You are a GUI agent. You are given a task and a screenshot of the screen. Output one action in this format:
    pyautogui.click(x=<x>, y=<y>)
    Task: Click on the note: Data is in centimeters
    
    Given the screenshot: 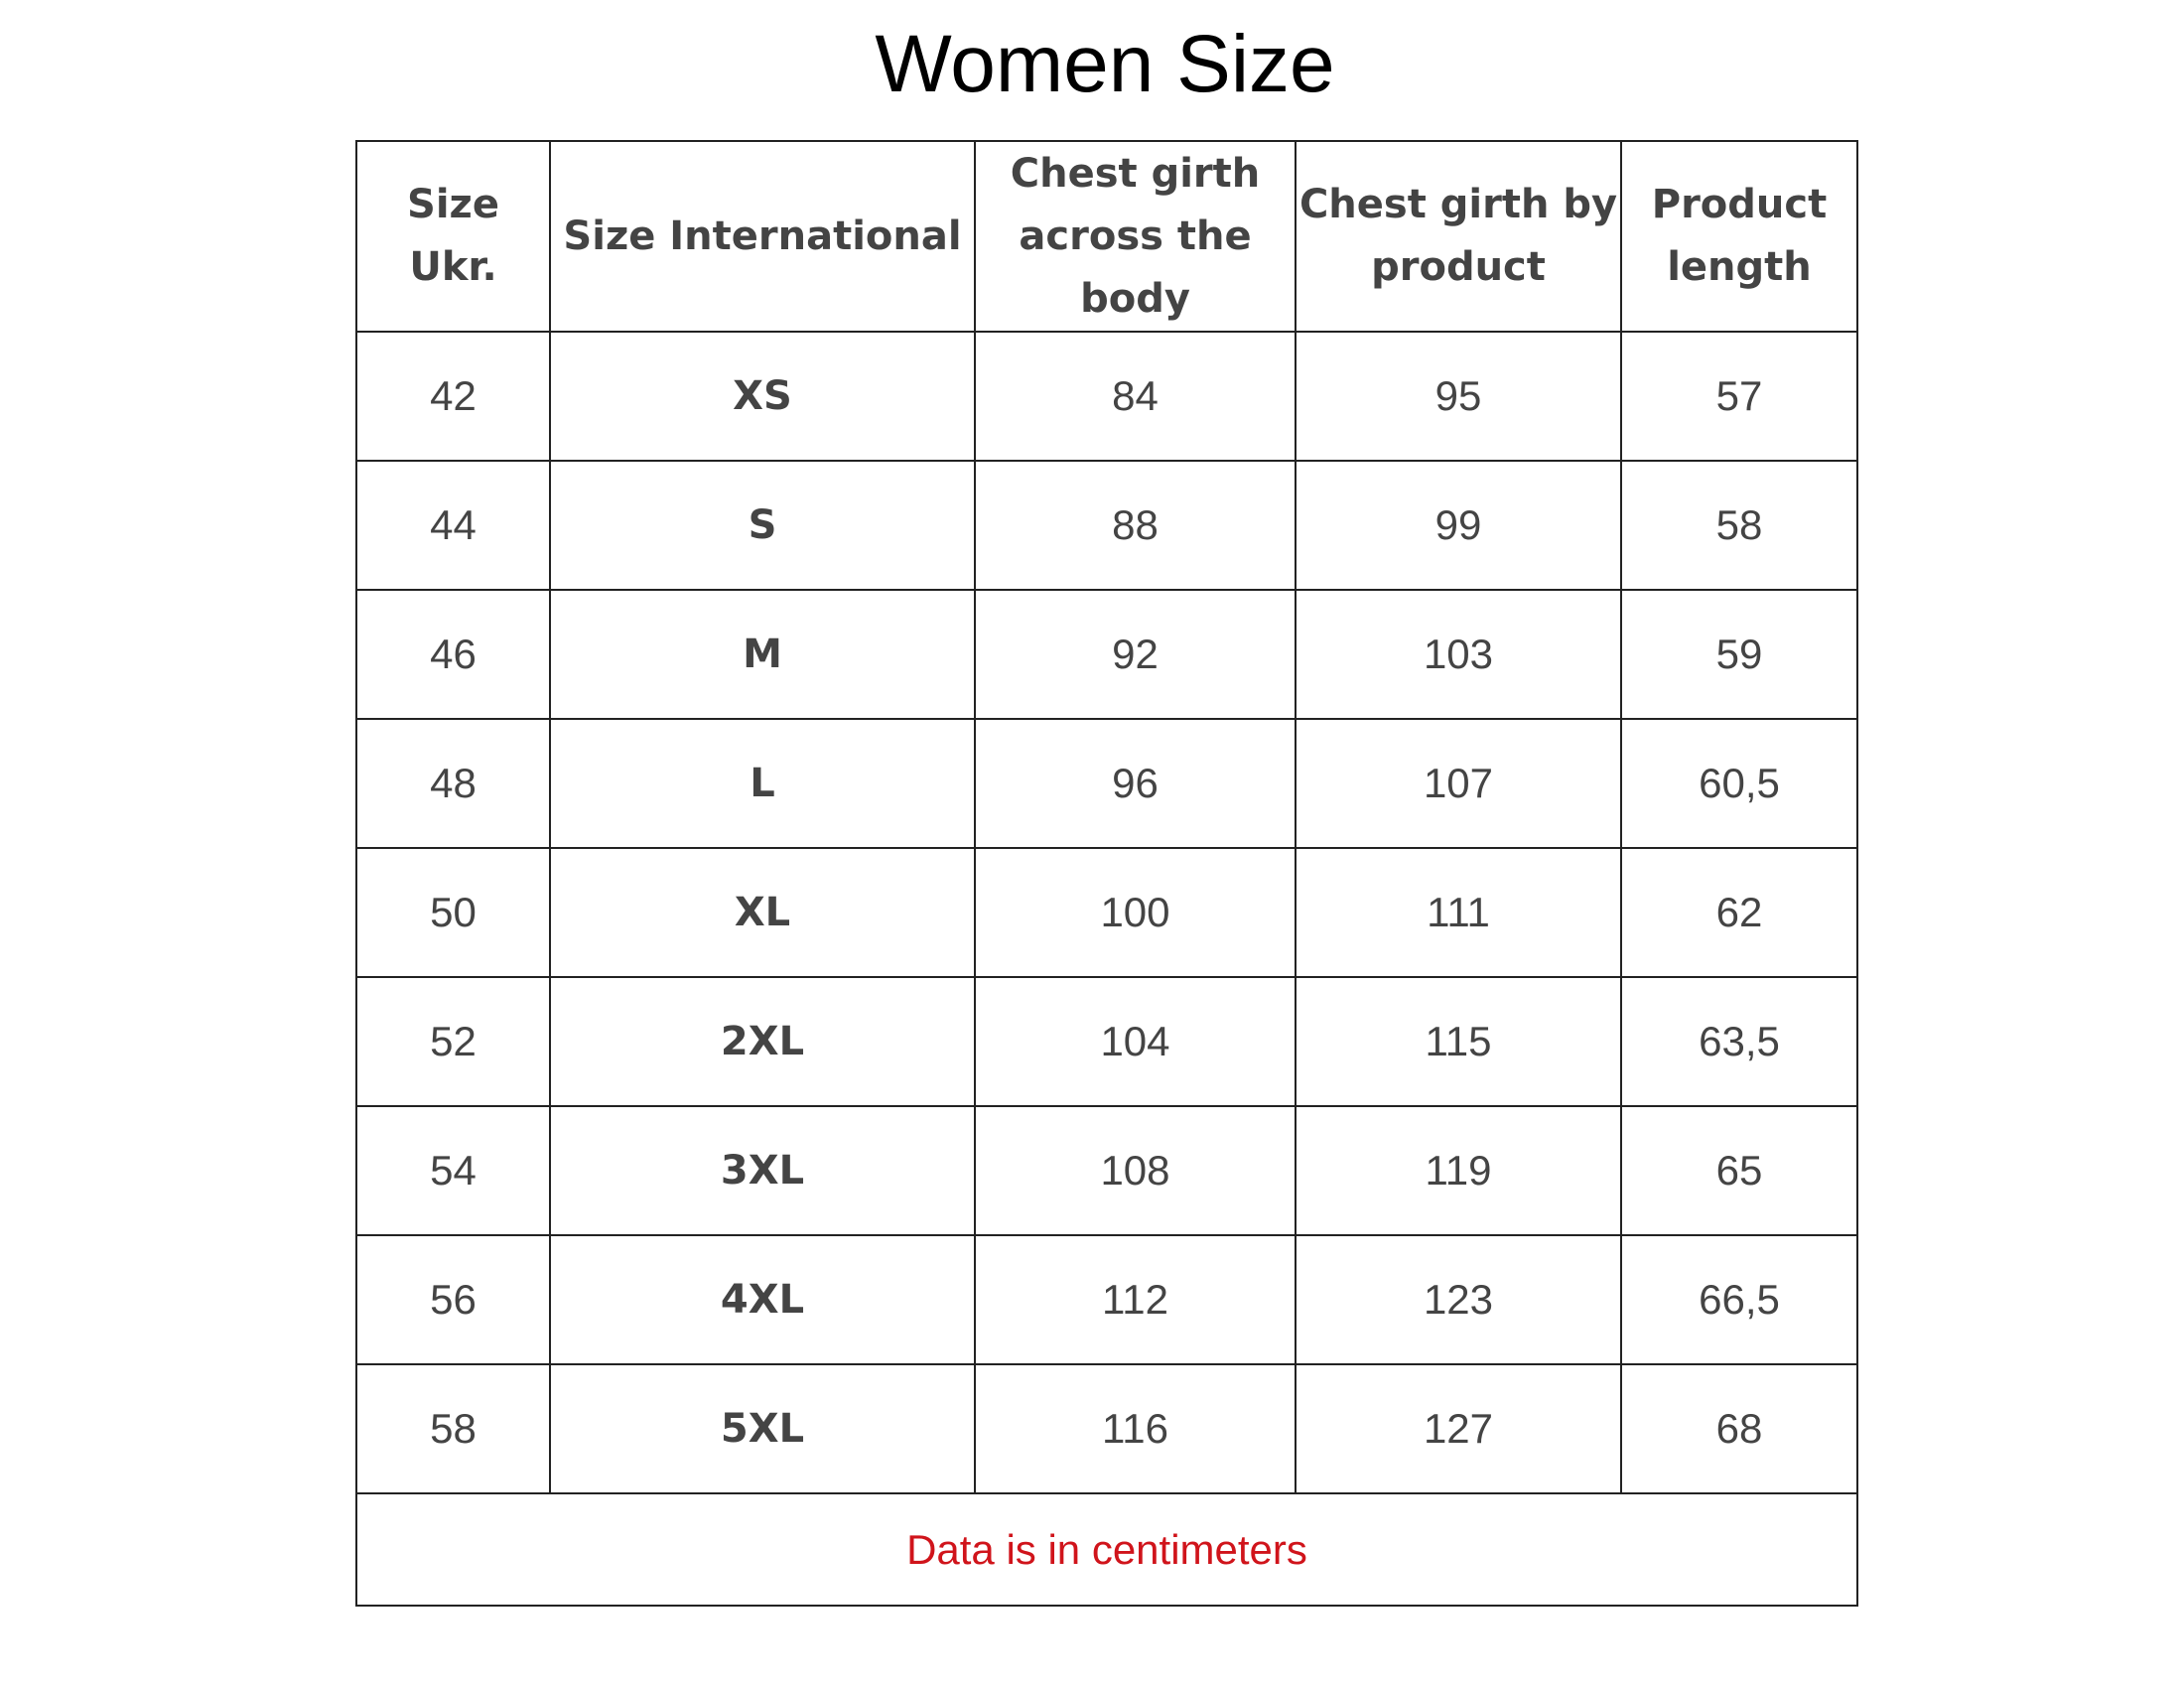 What is the action you would take?
    pyautogui.click(x=1106, y=1549)
    